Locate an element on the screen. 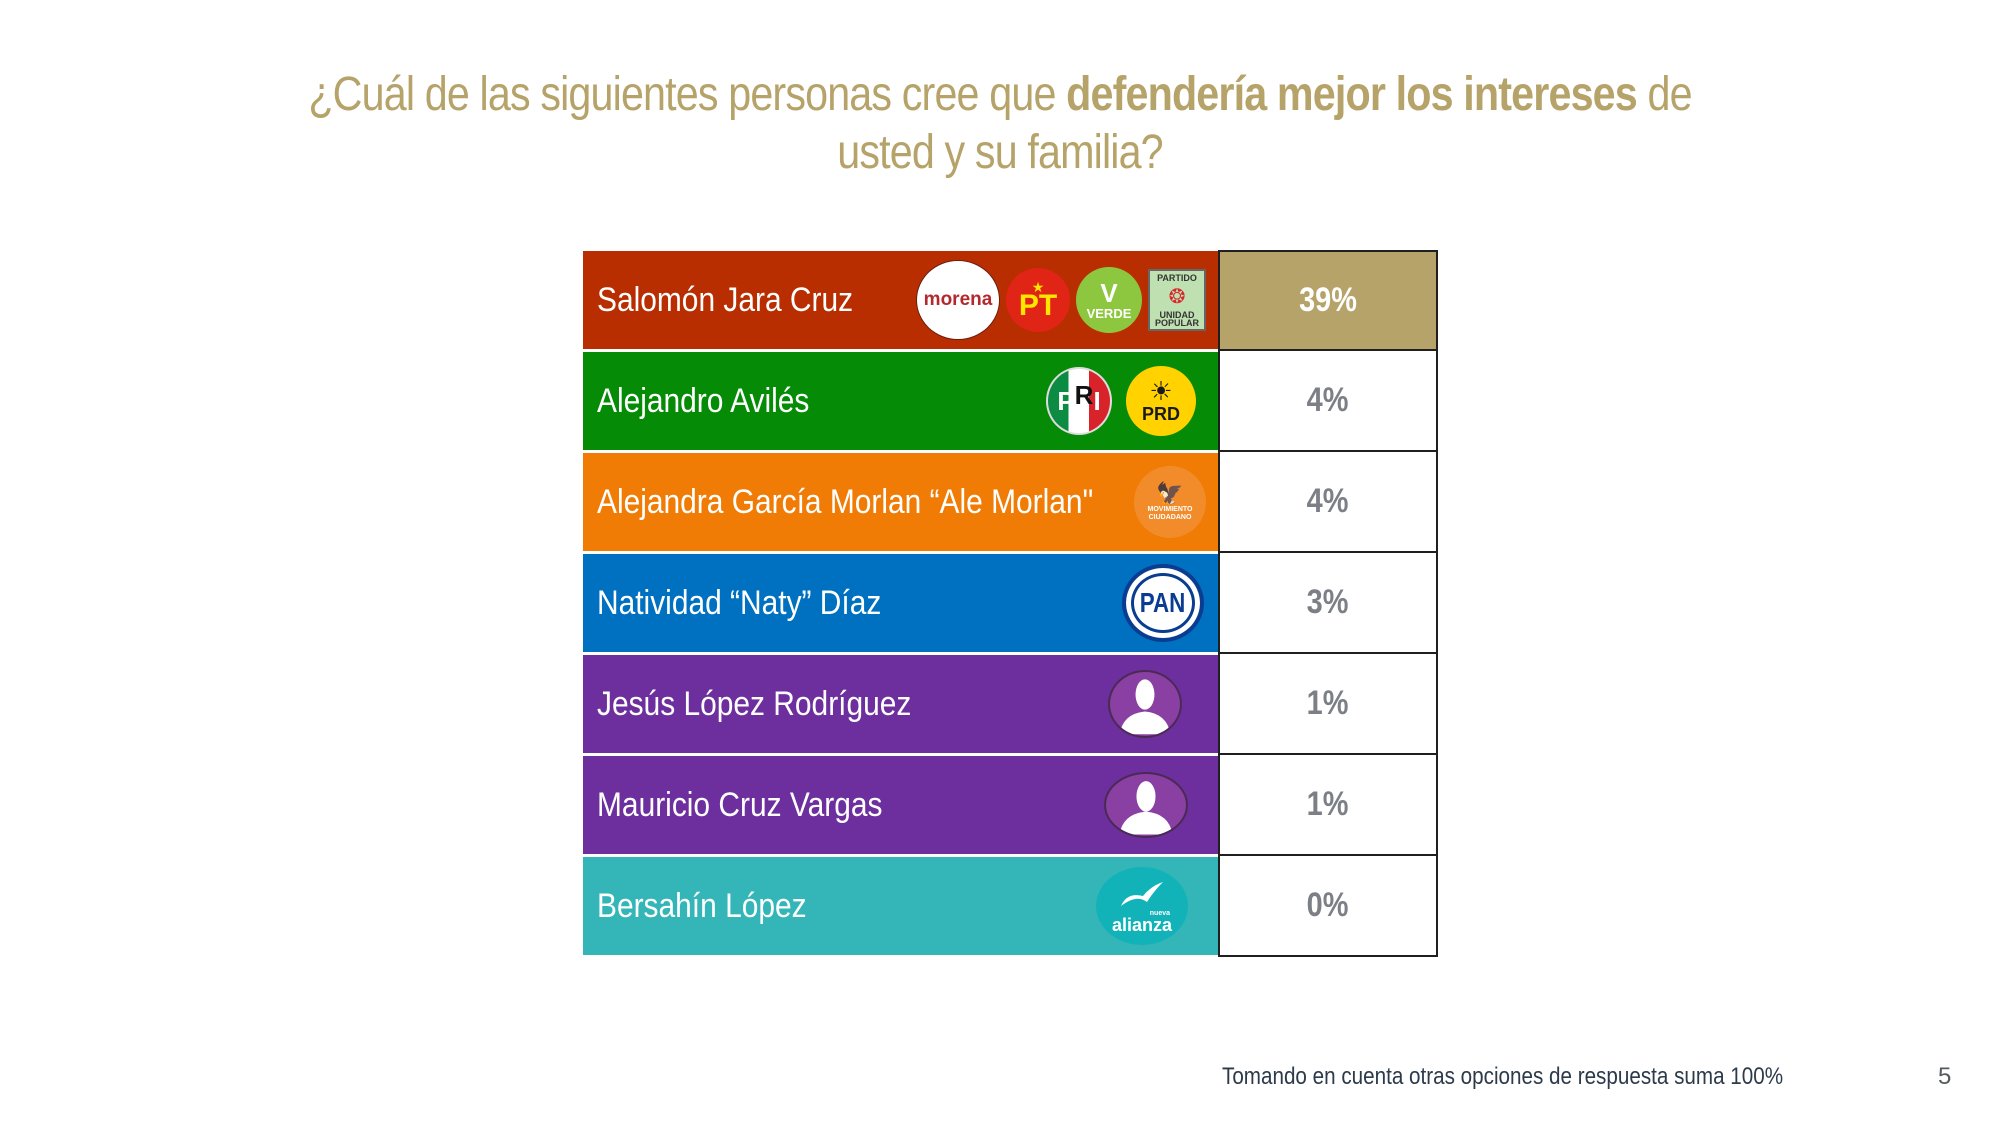  pt-logo-text: PT is located at coordinates (1038, 305).